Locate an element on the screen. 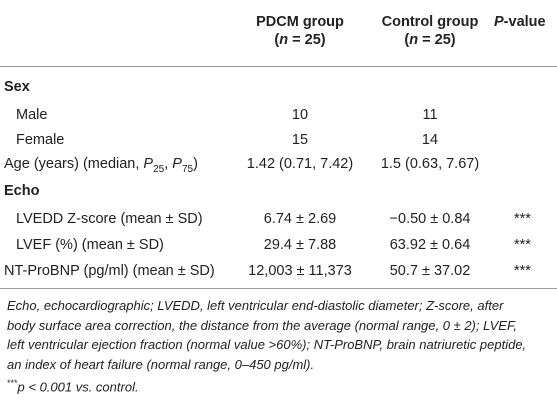 The image size is (557, 401). row-age-p25-symbol: P is located at coordinates (148, 164).